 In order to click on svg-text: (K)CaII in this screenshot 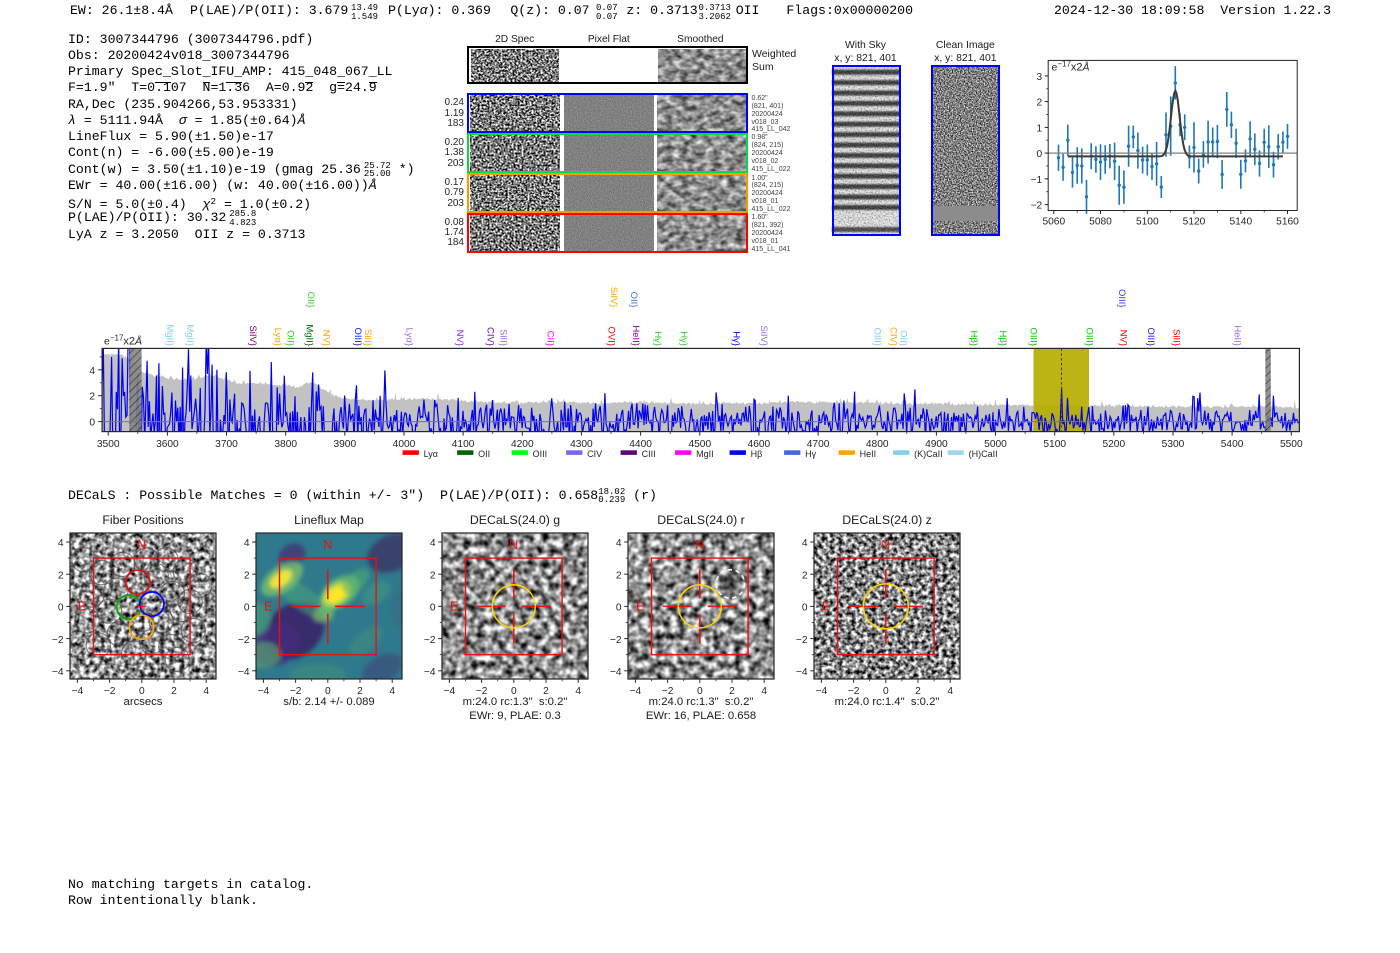, I will do `click(928, 454)`.